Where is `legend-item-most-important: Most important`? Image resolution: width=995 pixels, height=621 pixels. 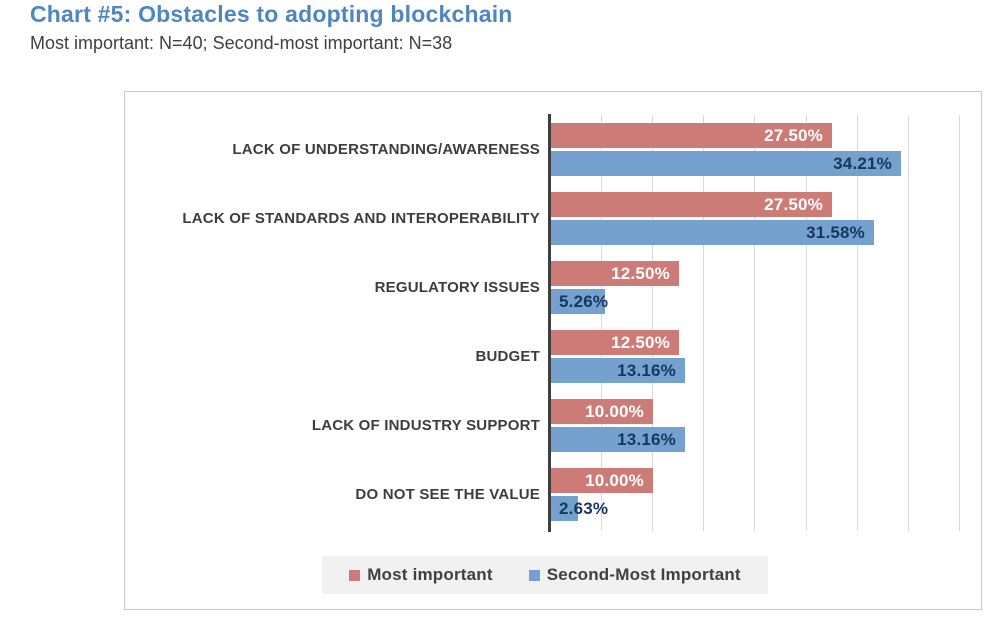 legend-item-most-important: Most important is located at coordinates (421, 575).